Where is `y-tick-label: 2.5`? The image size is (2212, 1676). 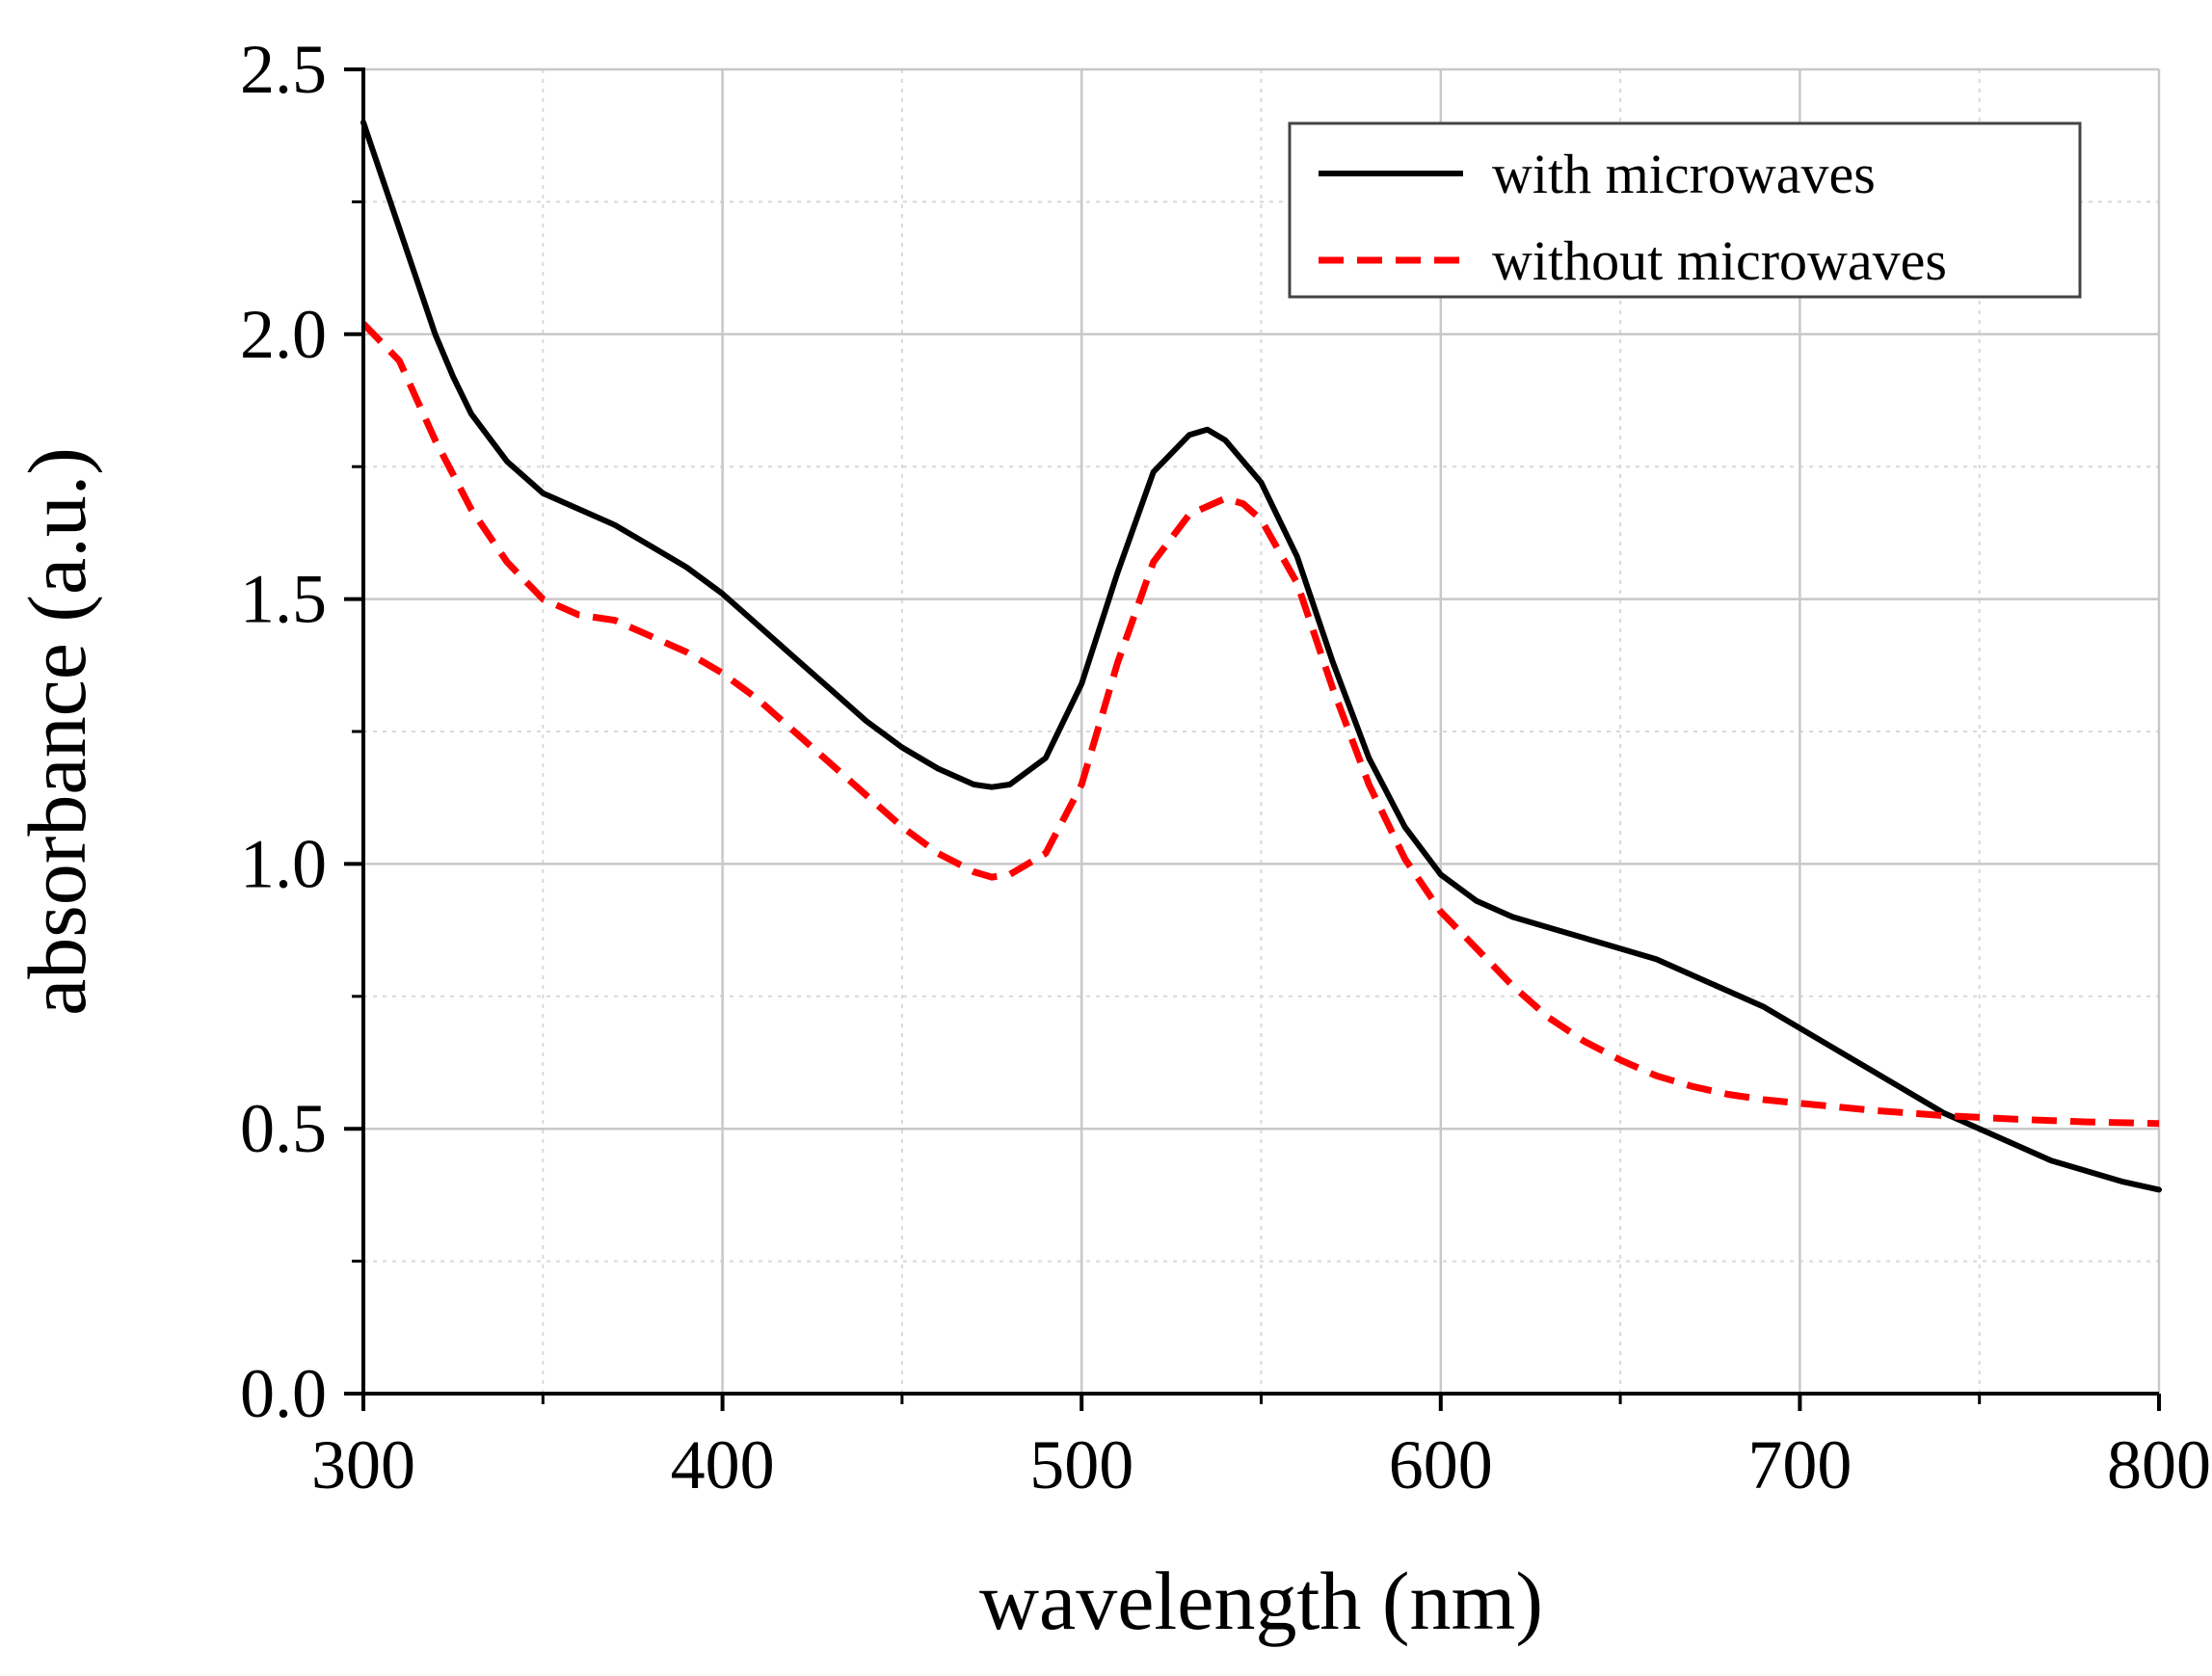 y-tick-label: 2.5 is located at coordinates (283, 69).